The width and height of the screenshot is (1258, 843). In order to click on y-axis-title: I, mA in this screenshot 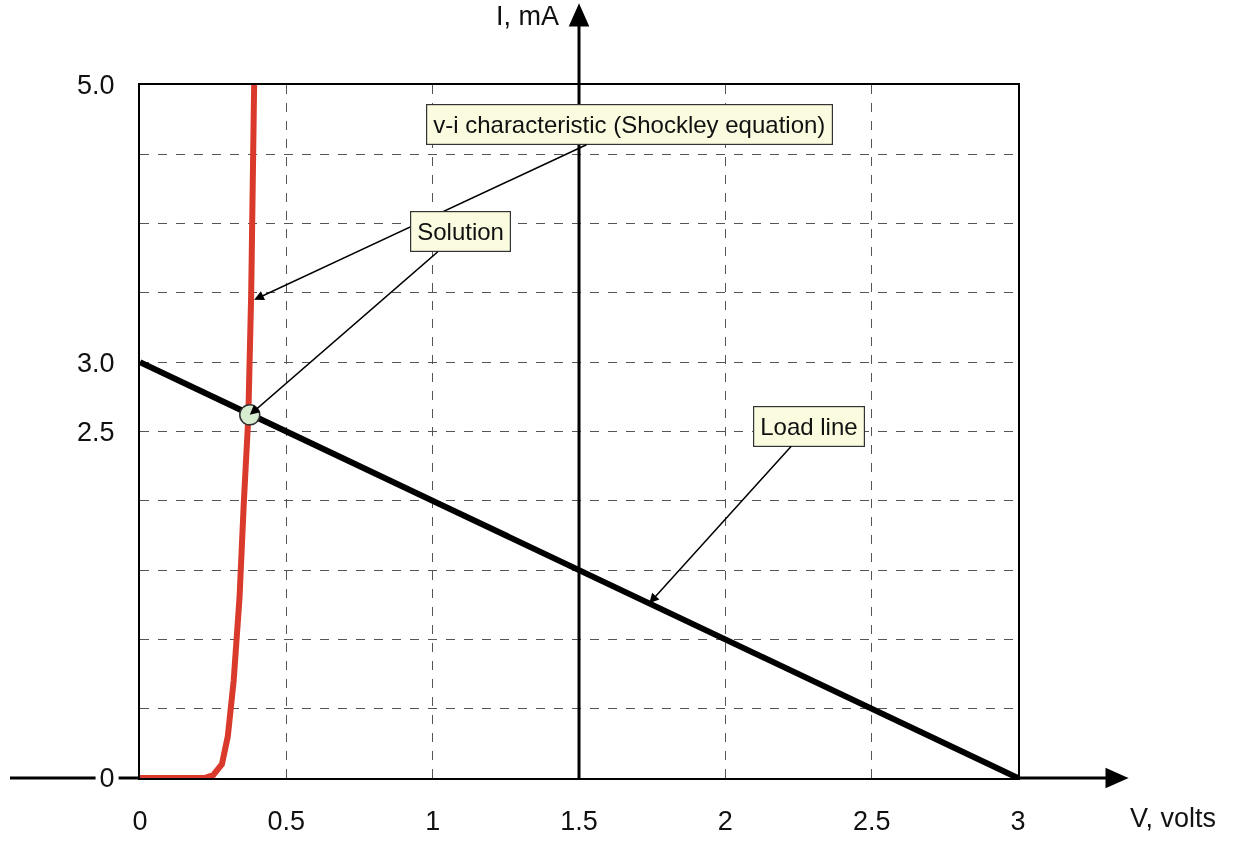, I will do `click(528, 16)`.